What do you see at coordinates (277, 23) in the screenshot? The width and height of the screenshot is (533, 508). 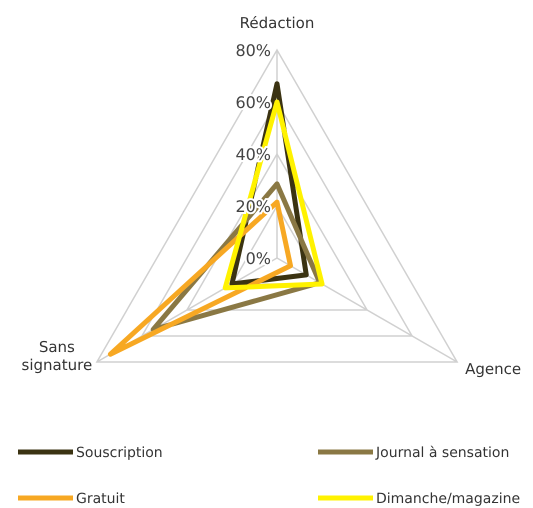 I see `spoke-label: Rédaction` at bounding box center [277, 23].